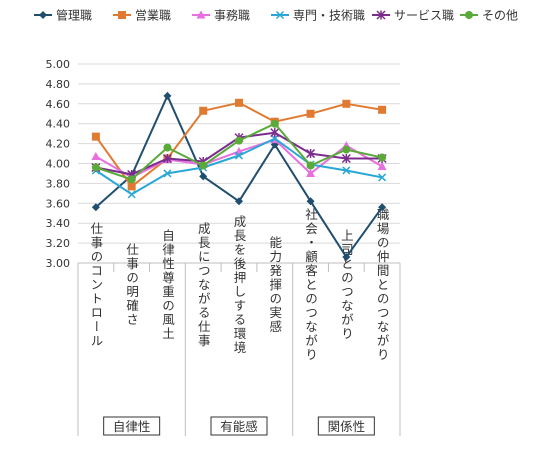 The height and width of the screenshot is (450, 536). I want to click on category-label: 職場の仲間とのつながり, so click(382, 285).